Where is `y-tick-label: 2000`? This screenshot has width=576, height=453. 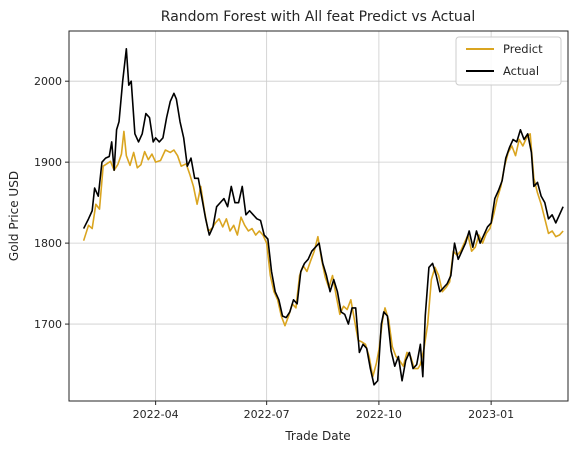
y-tick-label: 2000 is located at coordinates (48, 81).